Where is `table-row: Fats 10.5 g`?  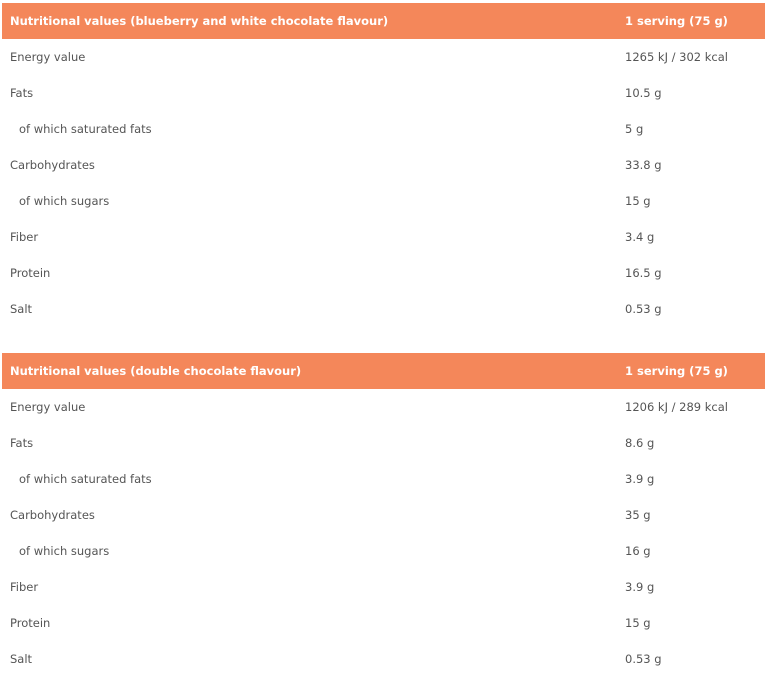 table-row: Fats 10.5 g is located at coordinates (383, 93).